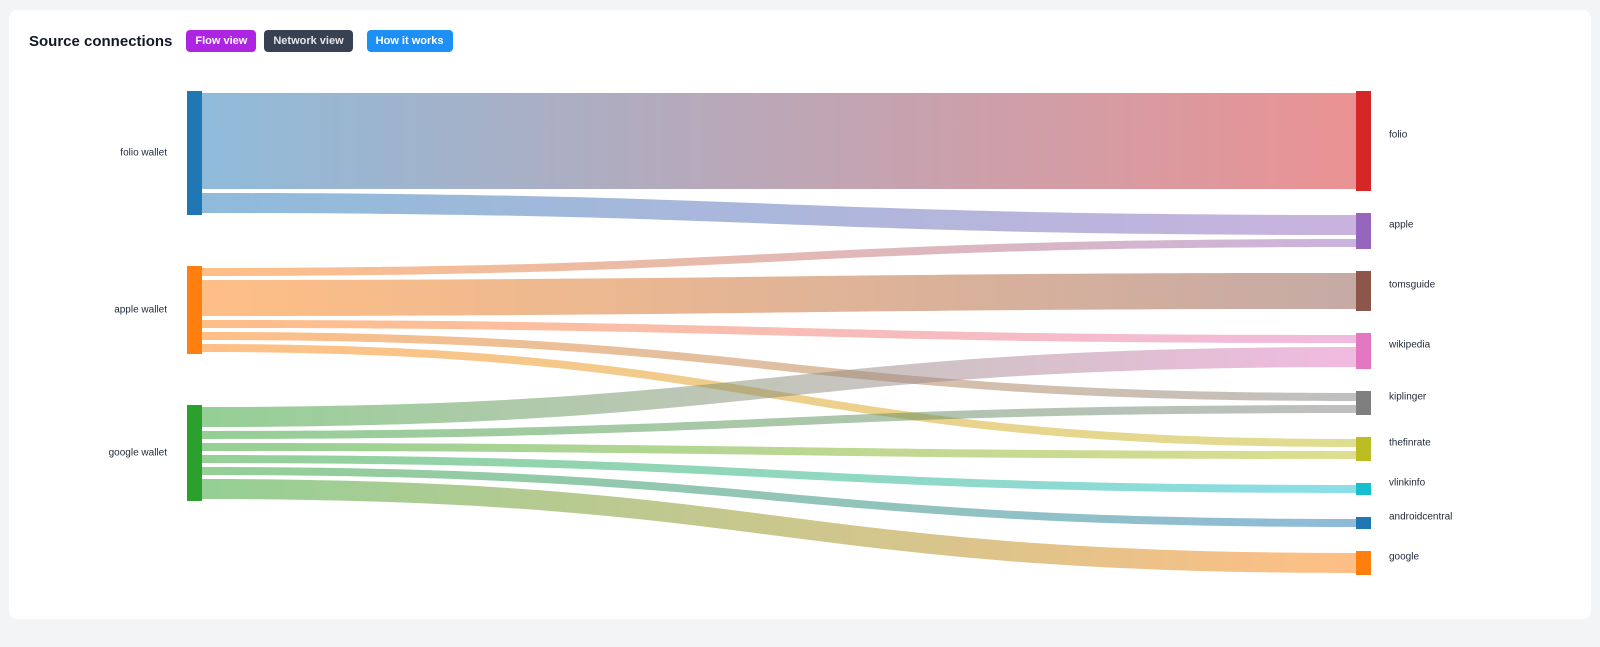  Describe the element at coordinates (409, 41) in the screenshot. I see `how-it-works-button: How it works` at that location.